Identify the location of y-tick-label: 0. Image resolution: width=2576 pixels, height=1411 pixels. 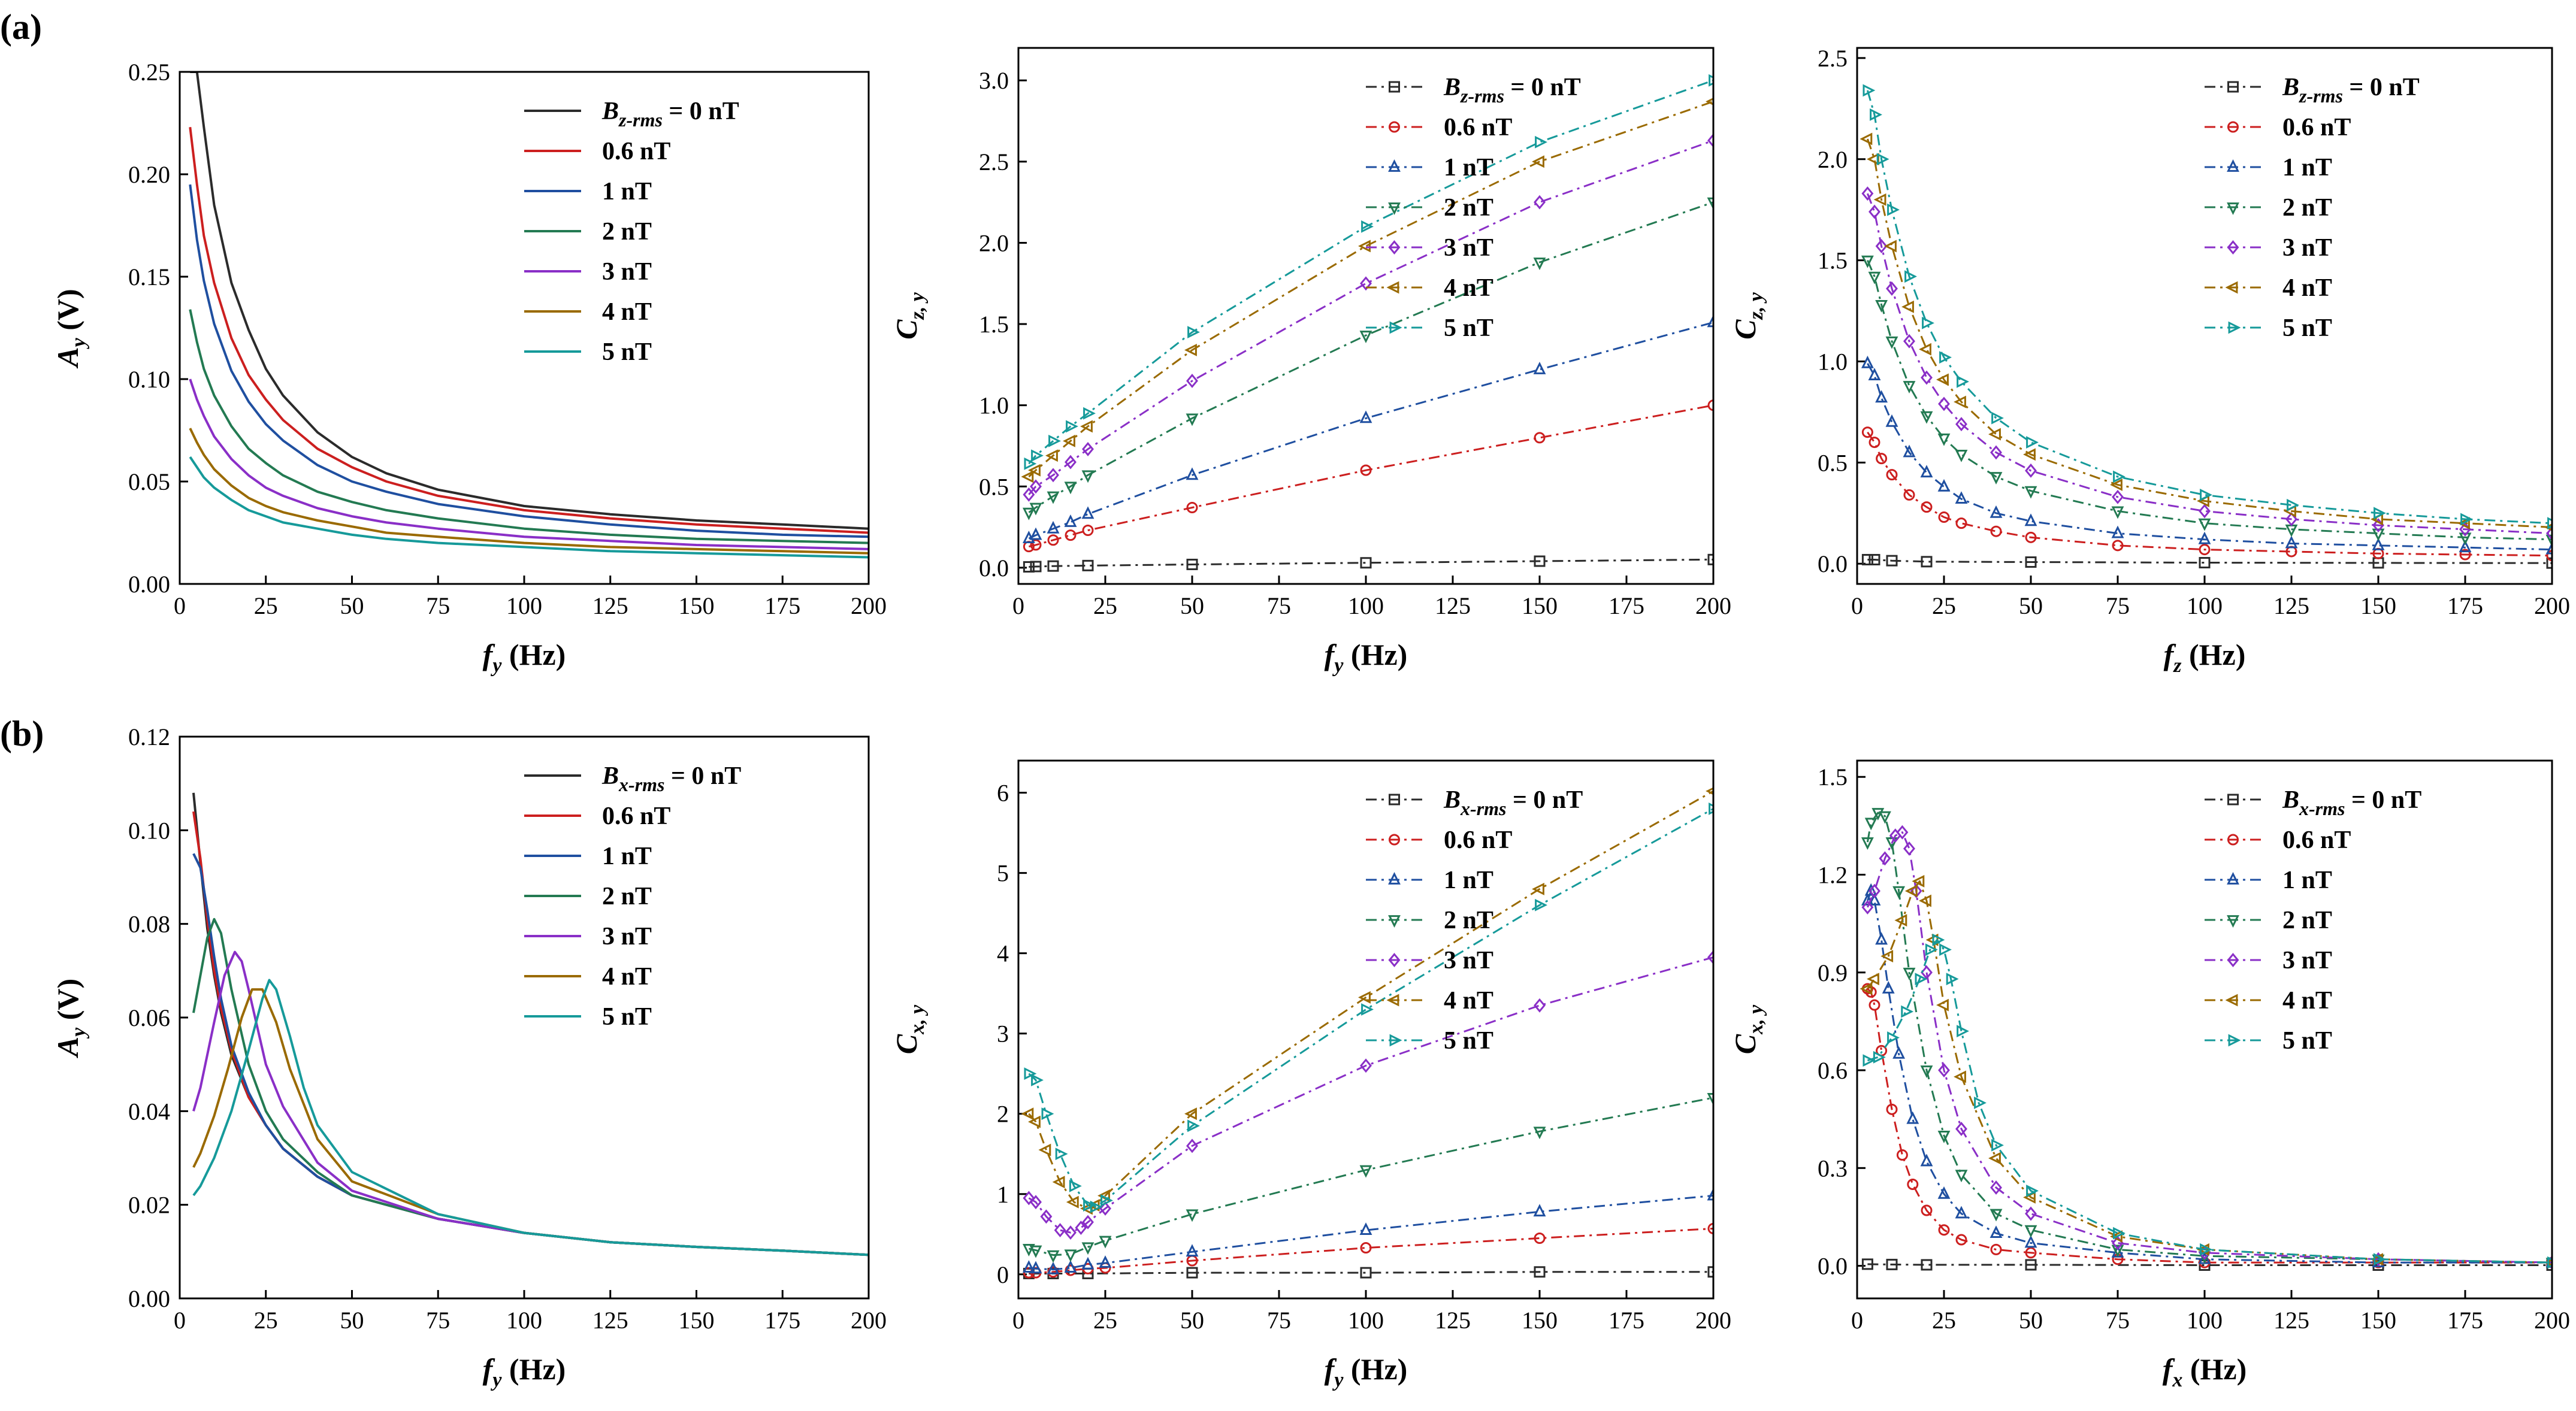
(1003, 1274).